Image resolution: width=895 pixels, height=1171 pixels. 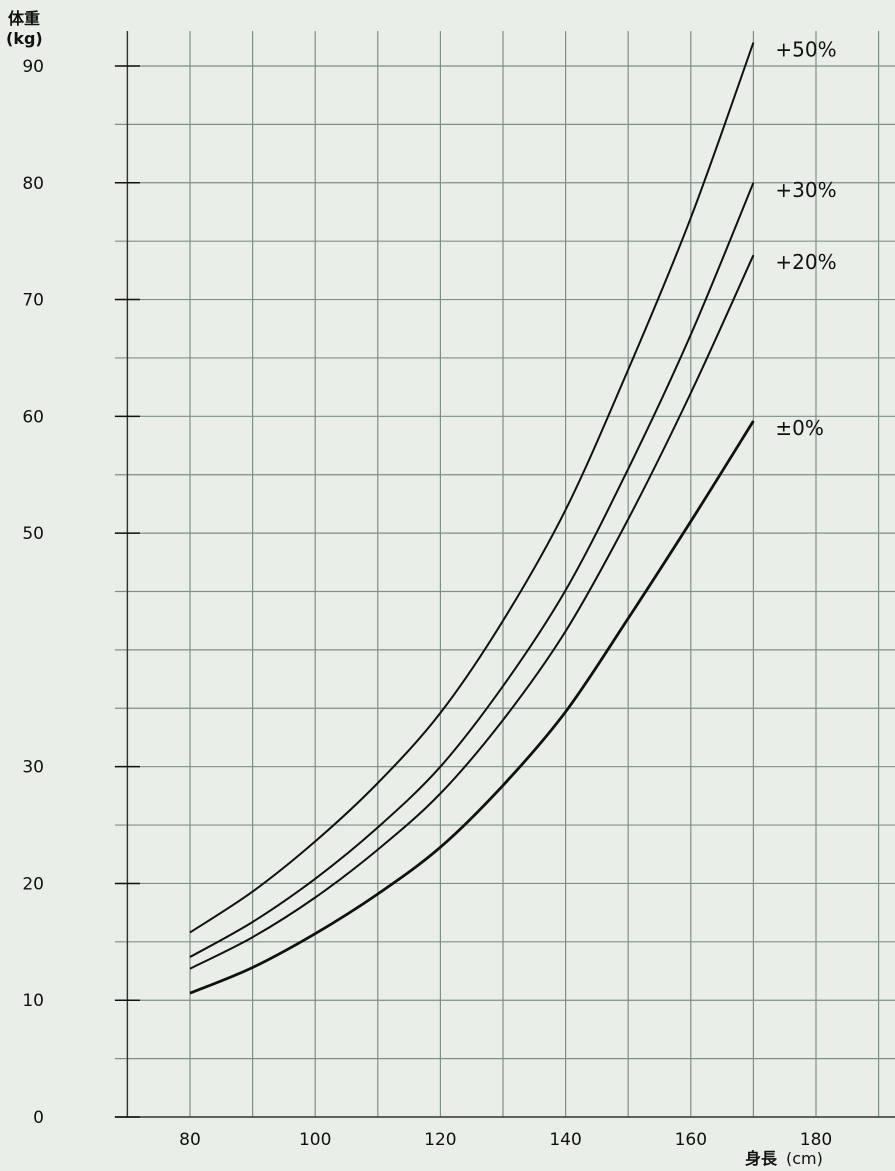 What do you see at coordinates (315, 1140) in the screenshot?
I see `x-tick-label: 100` at bounding box center [315, 1140].